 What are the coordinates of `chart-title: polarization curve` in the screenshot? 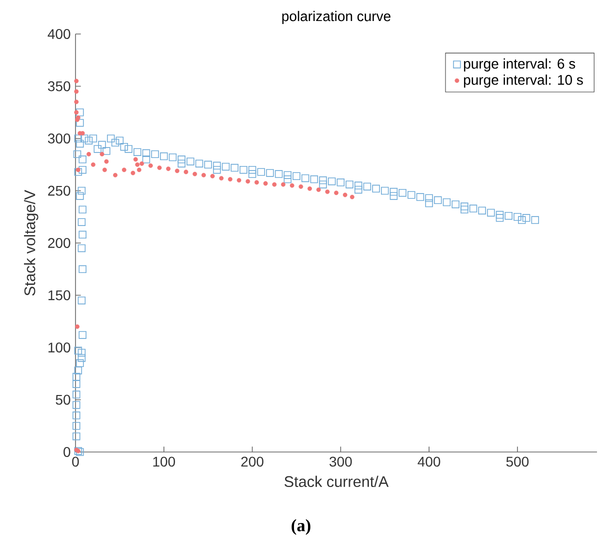 It's located at (336, 17).